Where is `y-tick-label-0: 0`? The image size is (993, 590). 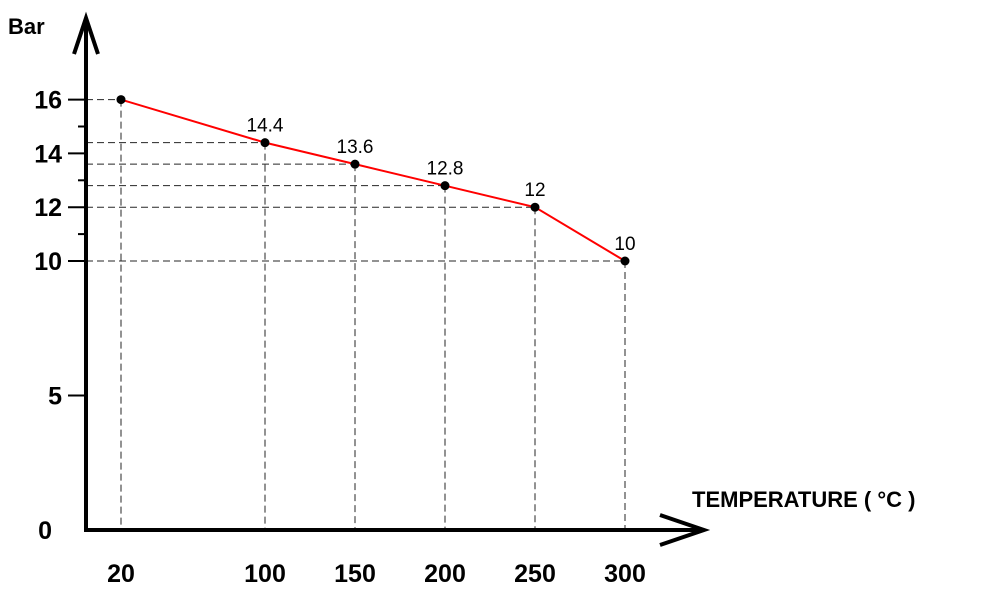 y-tick-label-0: 0 is located at coordinates (45, 531).